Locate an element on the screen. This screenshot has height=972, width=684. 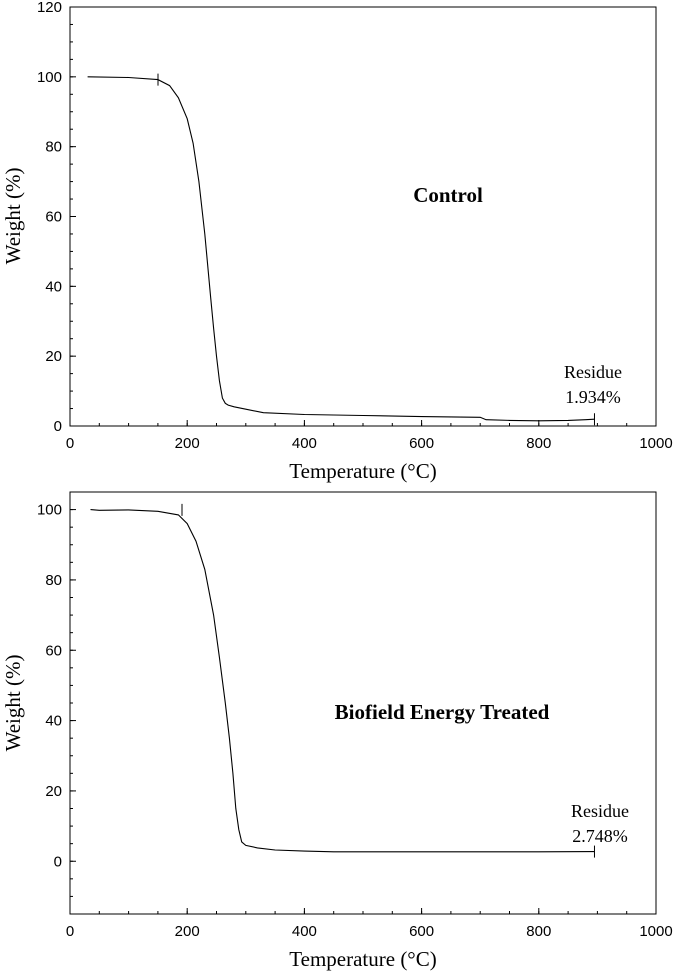
chart-title: Control is located at coordinates (448, 195).